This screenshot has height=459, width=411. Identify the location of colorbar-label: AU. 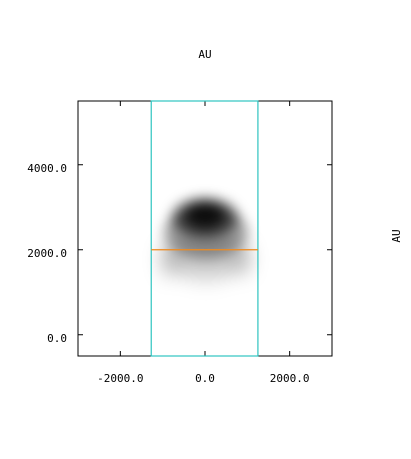
(396, 235).